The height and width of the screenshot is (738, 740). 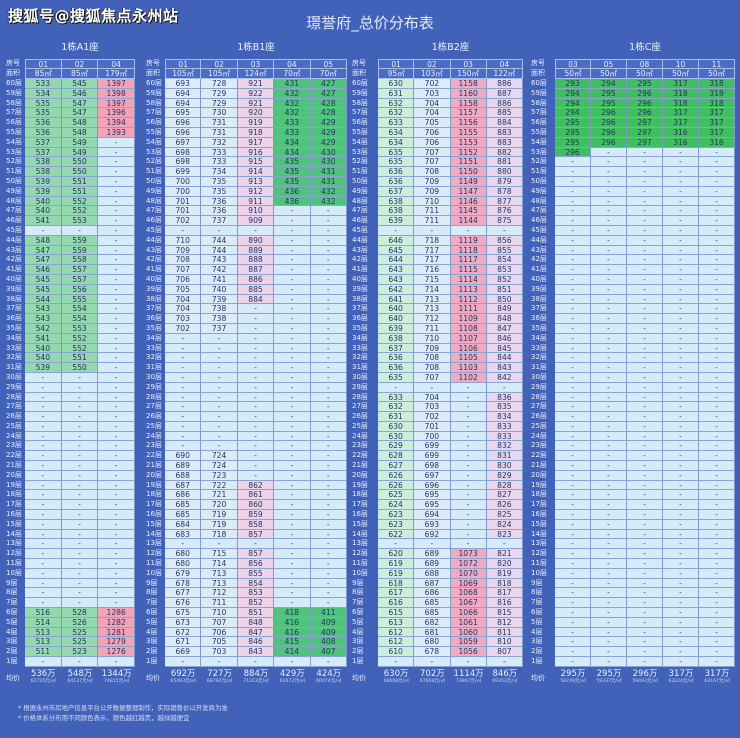 I want to click on floor-label: 50层, so click(x=542, y=181).